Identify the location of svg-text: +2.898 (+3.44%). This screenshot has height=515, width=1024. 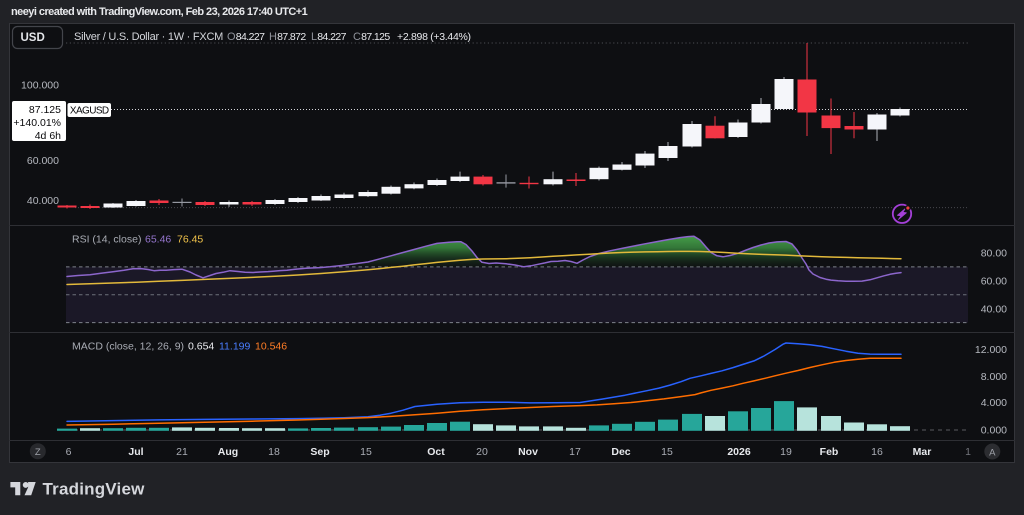
(434, 37).